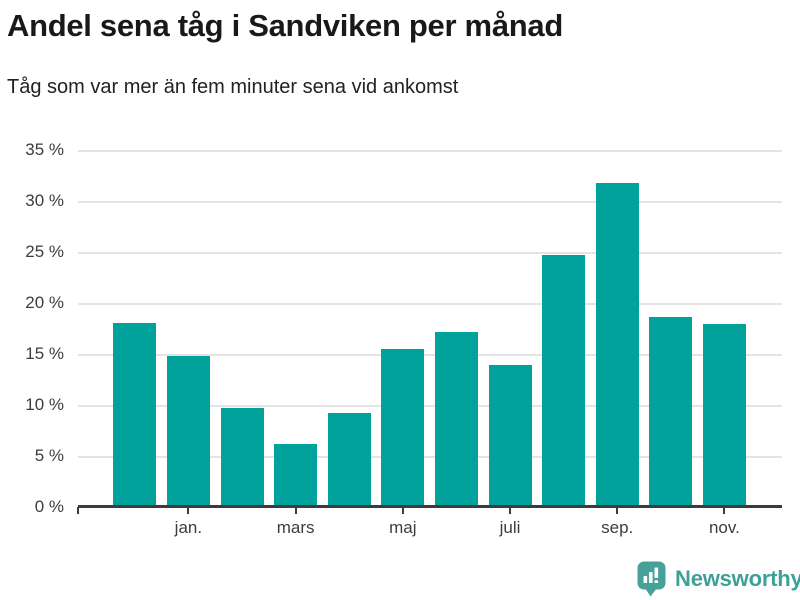 The width and height of the screenshot is (800, 600). Describe the element at coordinates (188, 431) in the screenshot. I see `bar-jan.` at that location.